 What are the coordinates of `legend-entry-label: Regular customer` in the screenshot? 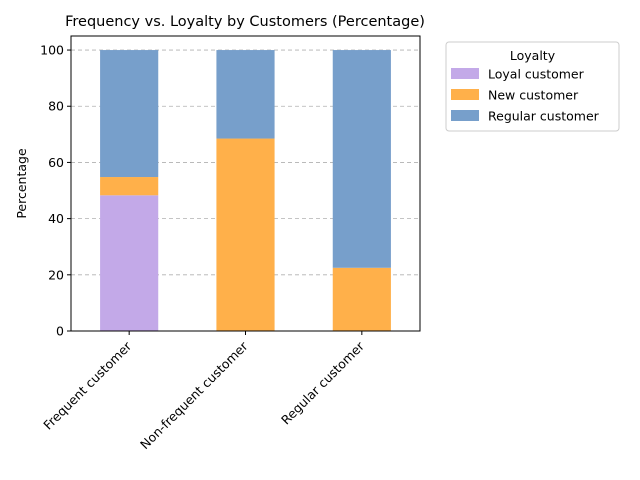 It's located at (544, 116).